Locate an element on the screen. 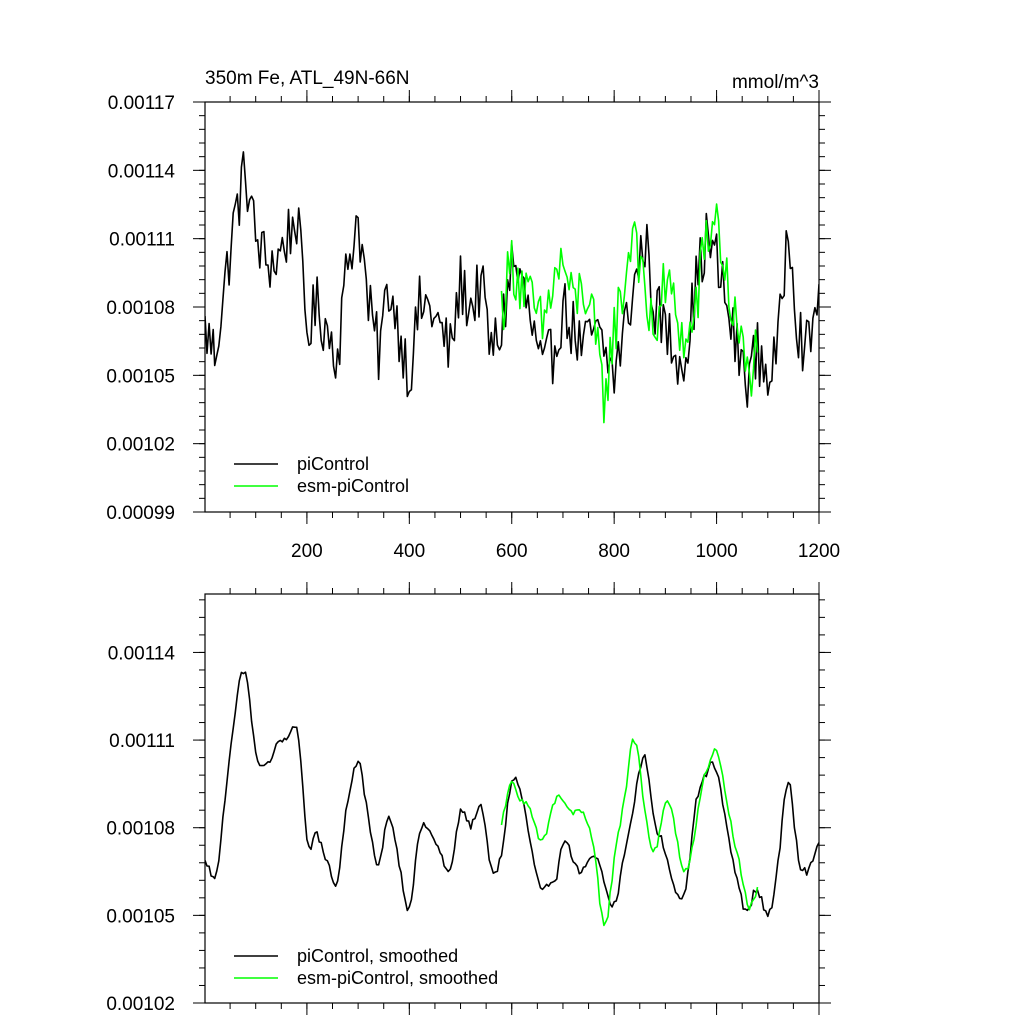 This screenshot has width=1024, height=1024. chart-title: 350m Fe, ATL_49N-66N is located at coordinates (307, 78).